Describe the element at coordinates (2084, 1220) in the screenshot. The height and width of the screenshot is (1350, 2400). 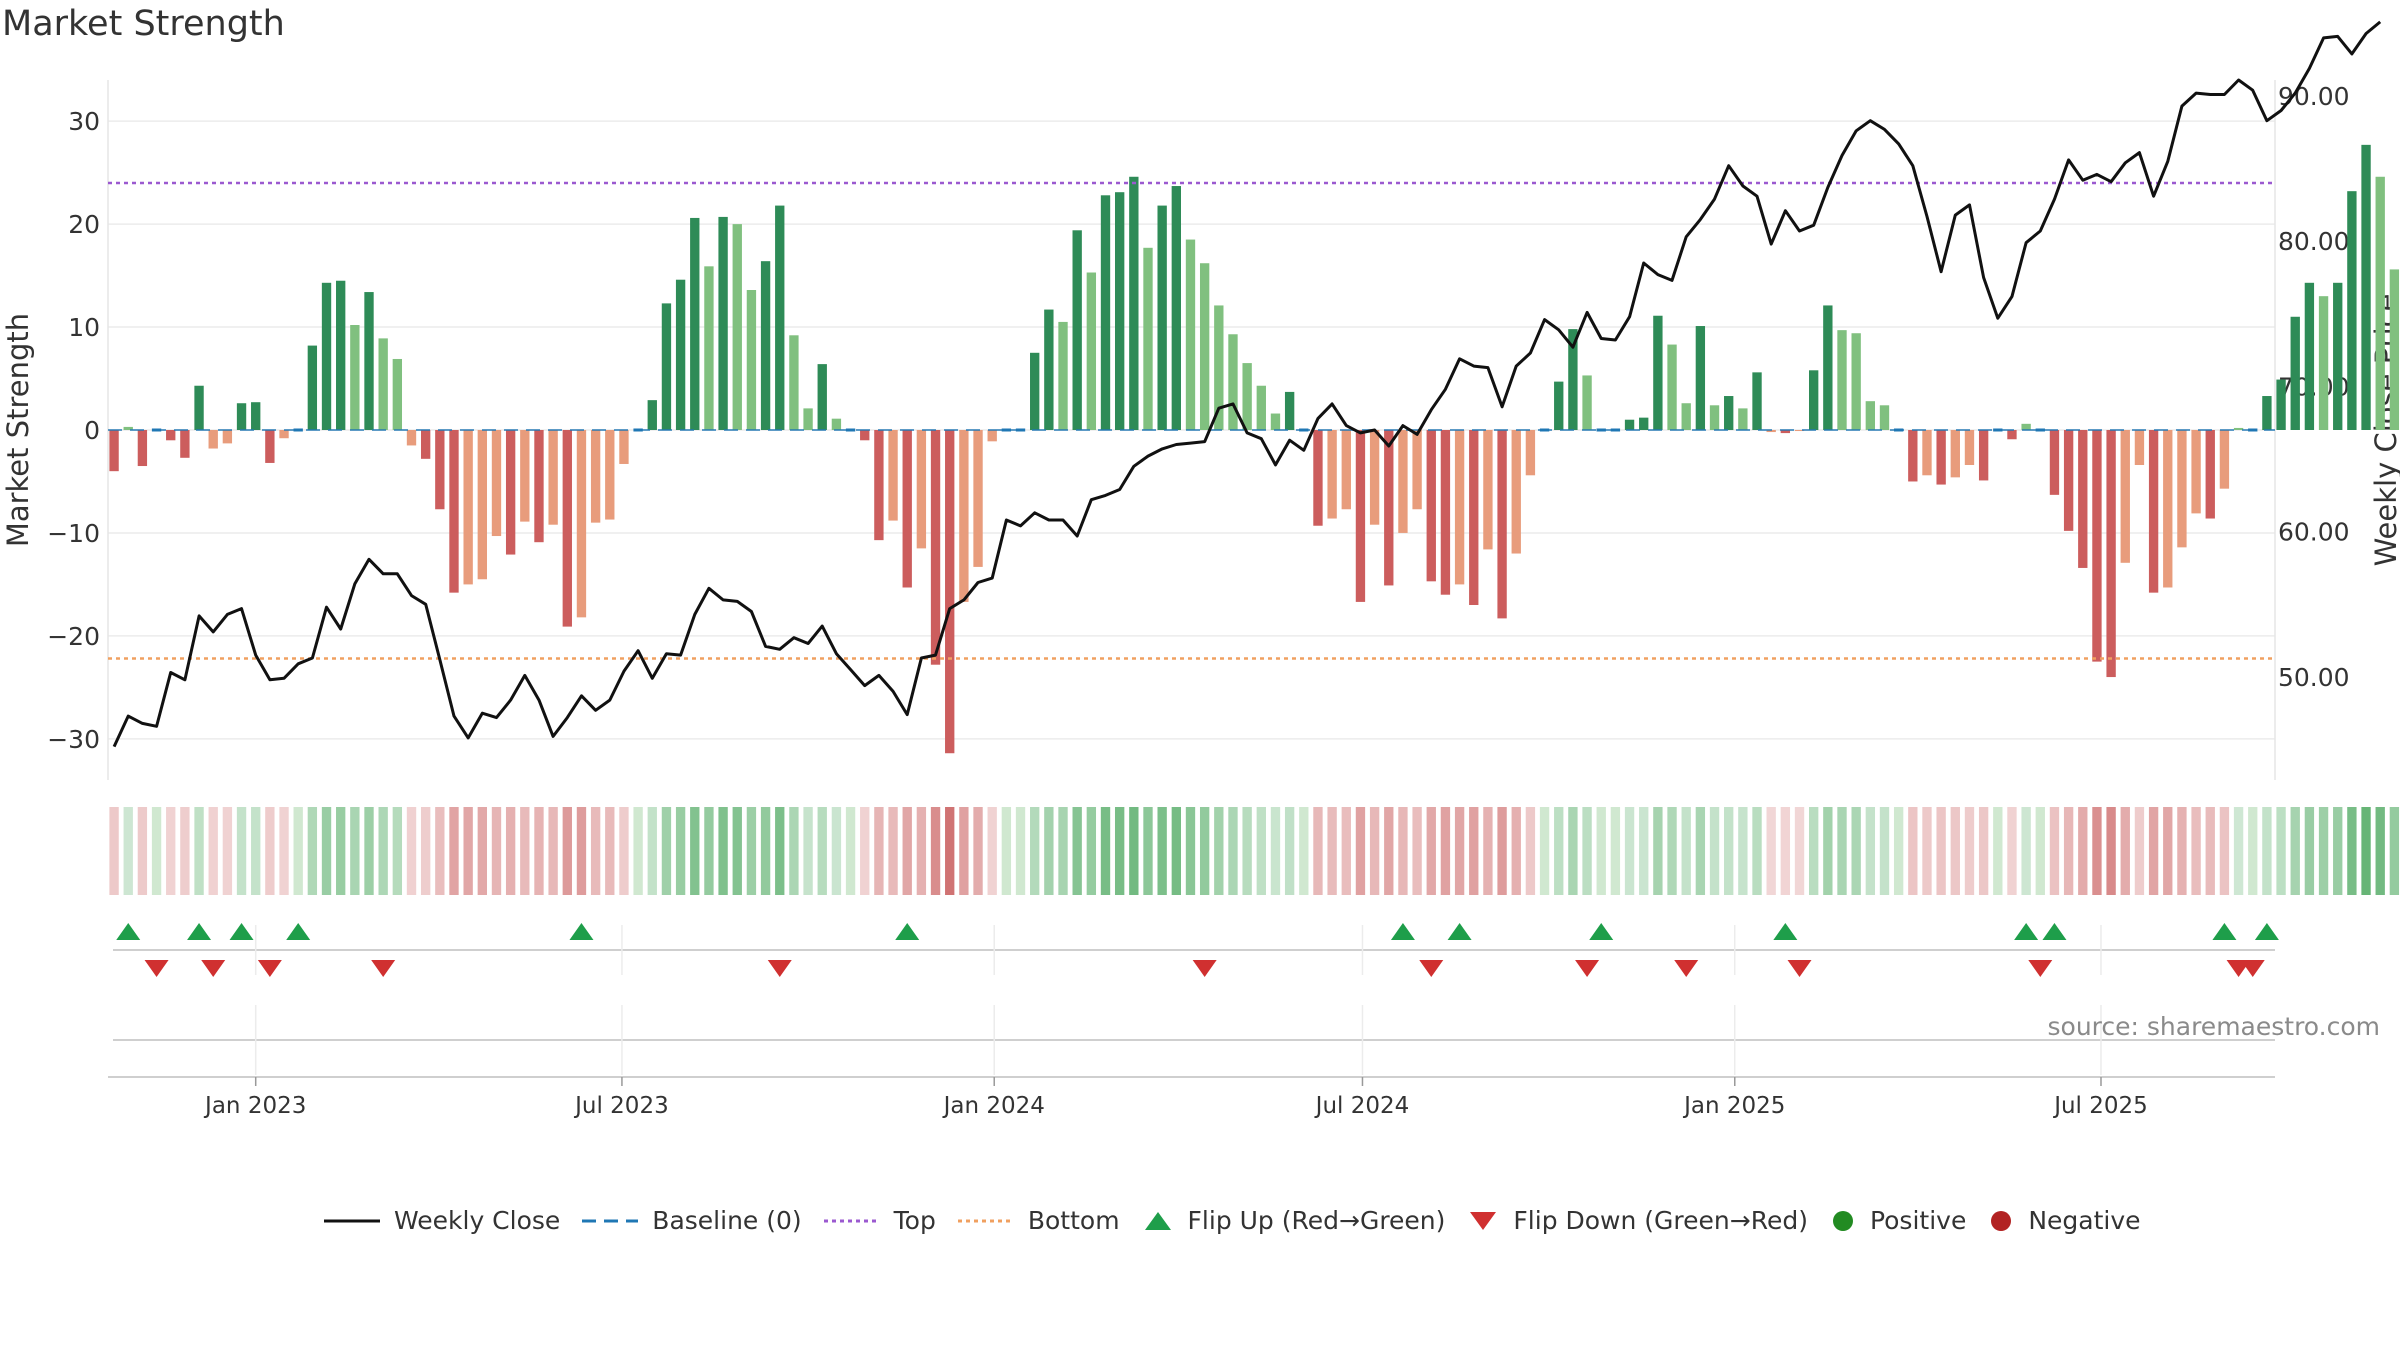
I see `legend-label: Negative` at that location.